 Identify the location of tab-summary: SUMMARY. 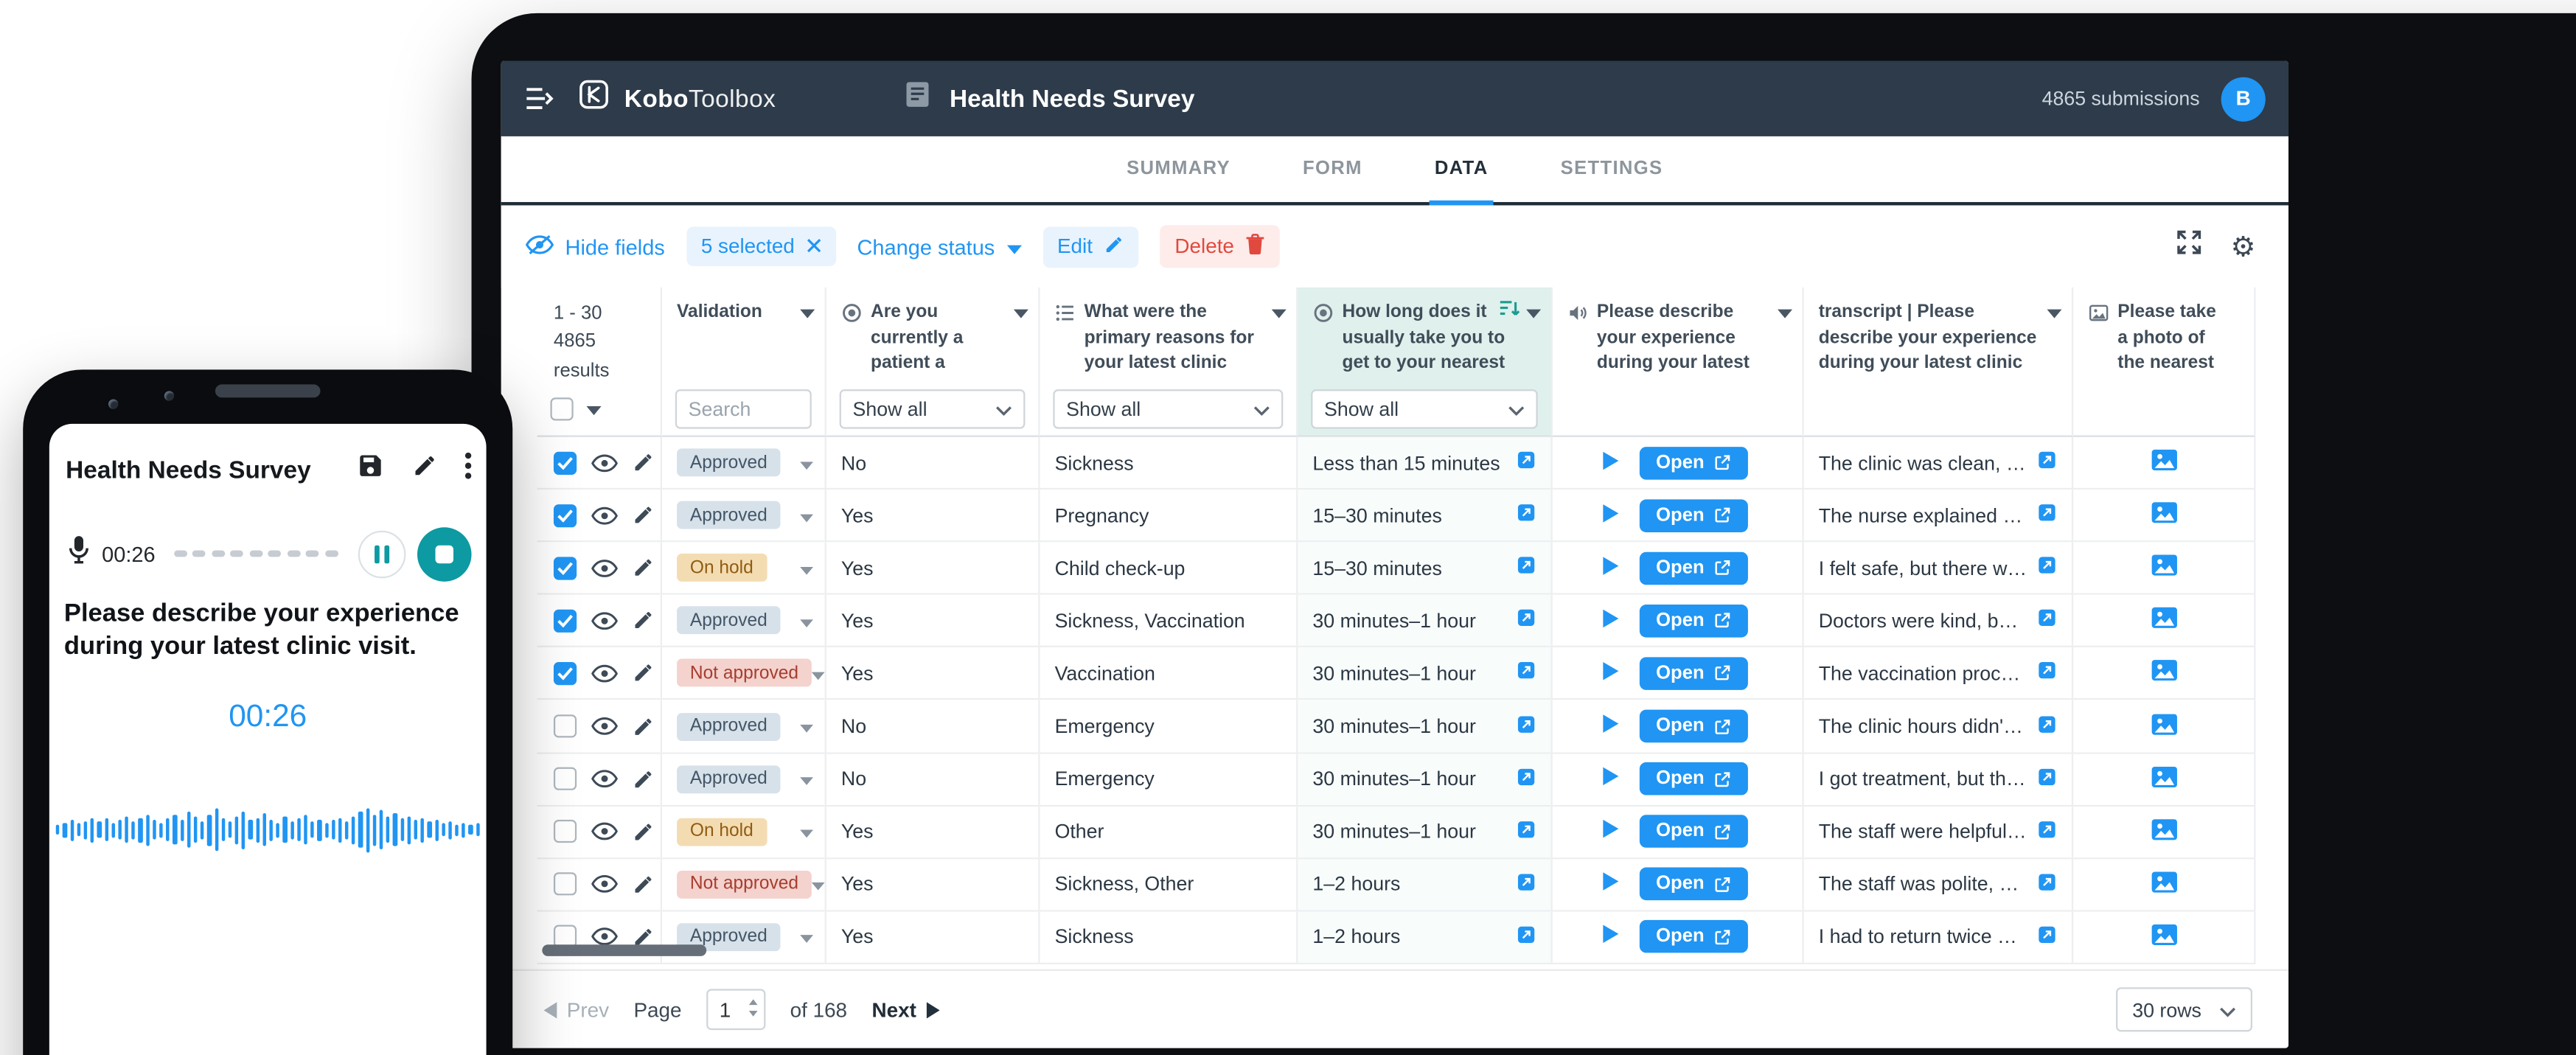
(1178, 169).